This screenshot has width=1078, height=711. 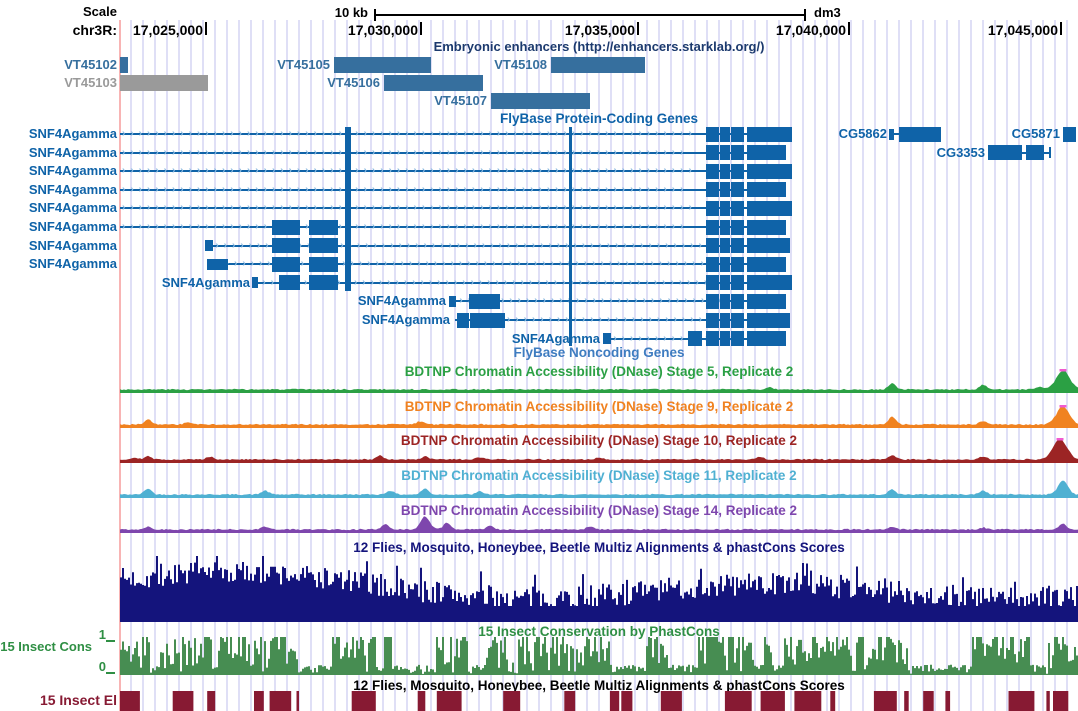 What do you see at coordinates (453, 152) in the screenshot?
I see `gene-intron-line-row1` at bounding box center [453, 152].